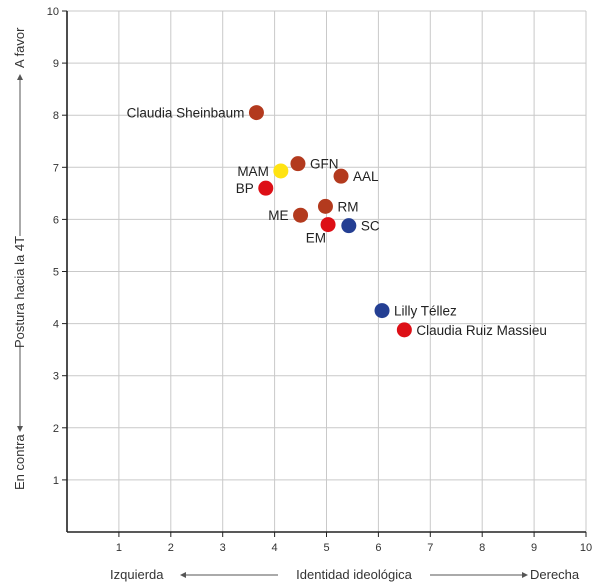 The height and width of the screenshot is (585, 603). Describe the element at coordinates (56, 220) in the screenshot. I see `y-tick-label: 6` at that location.